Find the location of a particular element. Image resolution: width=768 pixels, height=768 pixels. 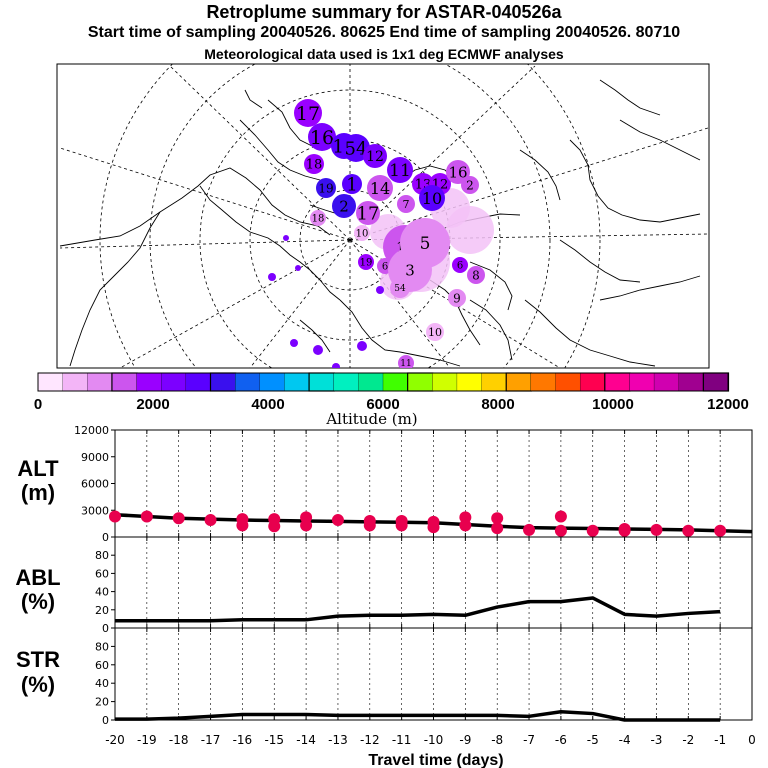

plume-marker-label: 14 is located at coordinates (380, 188).